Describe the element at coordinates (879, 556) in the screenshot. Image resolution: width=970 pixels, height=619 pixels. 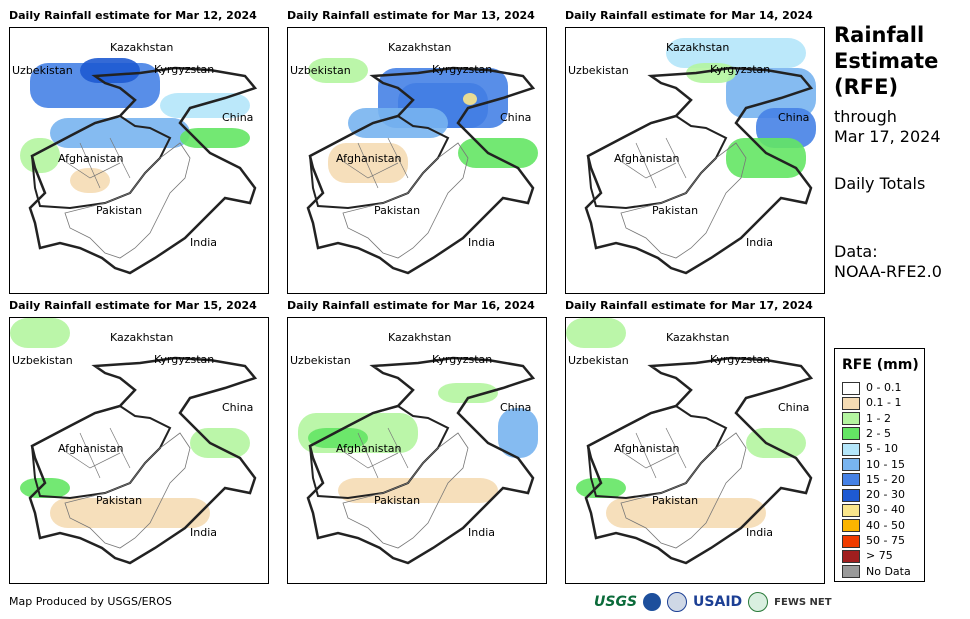
I see `legend-label: > 75` at that location.